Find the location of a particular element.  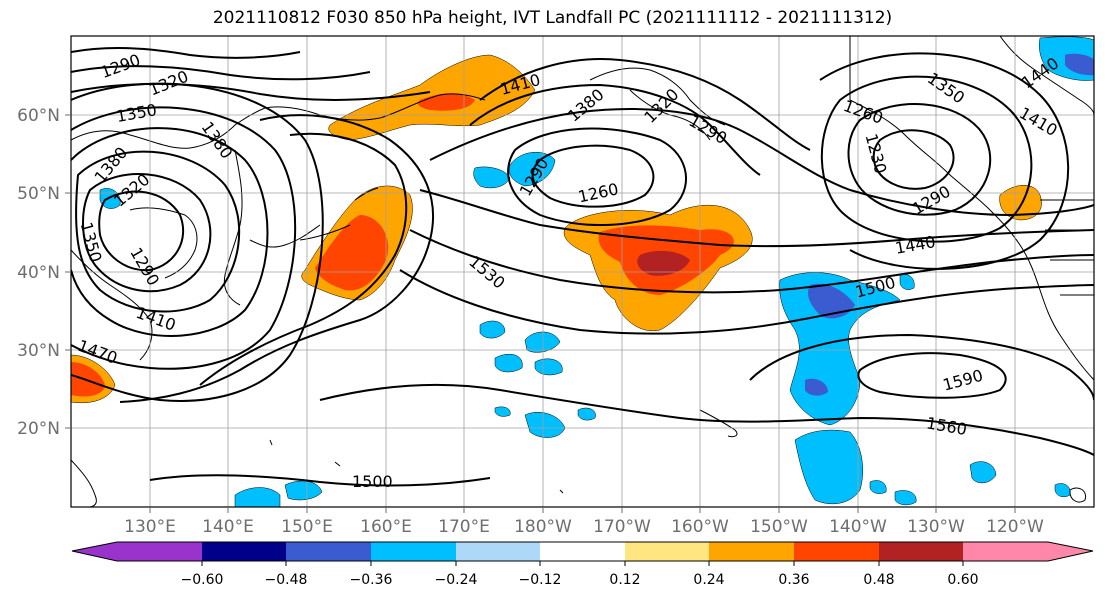

colorbar-tick-label: 0.60 is located at coordinates (962, 580).